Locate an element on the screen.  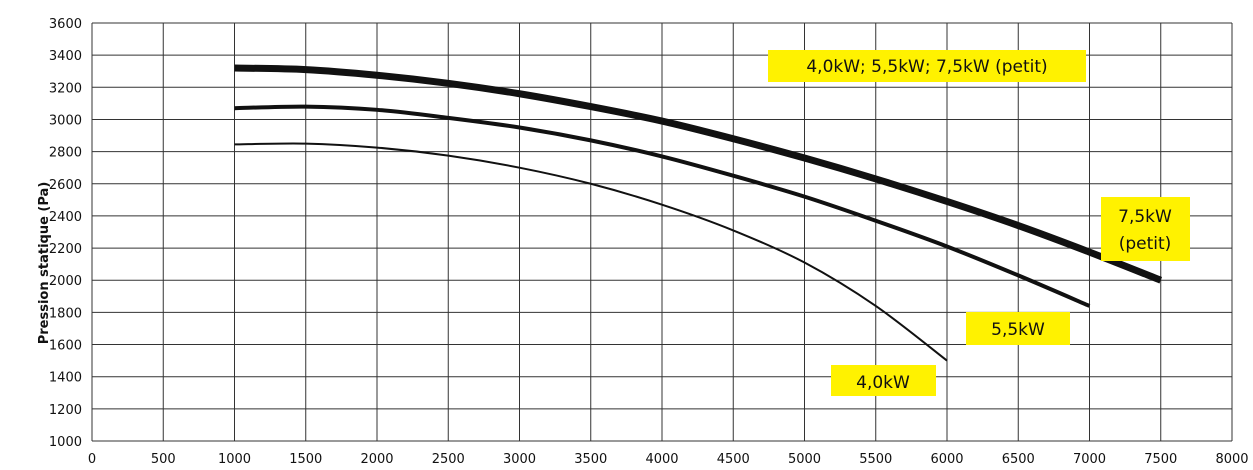
annotation-5-5kw: 5,5kW is located at coordinates (1018, 328).